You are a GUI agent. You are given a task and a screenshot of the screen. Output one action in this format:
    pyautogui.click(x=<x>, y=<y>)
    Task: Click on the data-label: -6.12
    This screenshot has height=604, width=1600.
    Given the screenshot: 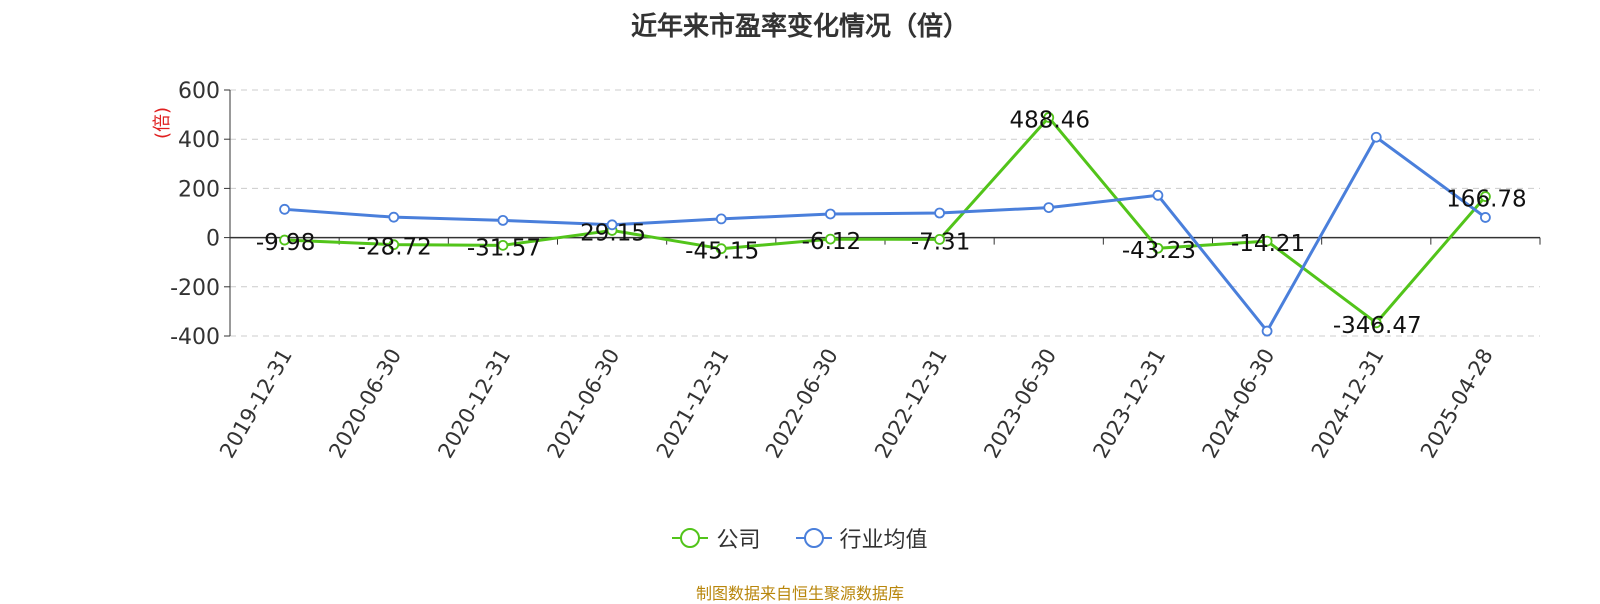 What is the action you would take?
    pyautogui.click(x=832, y=242)
    